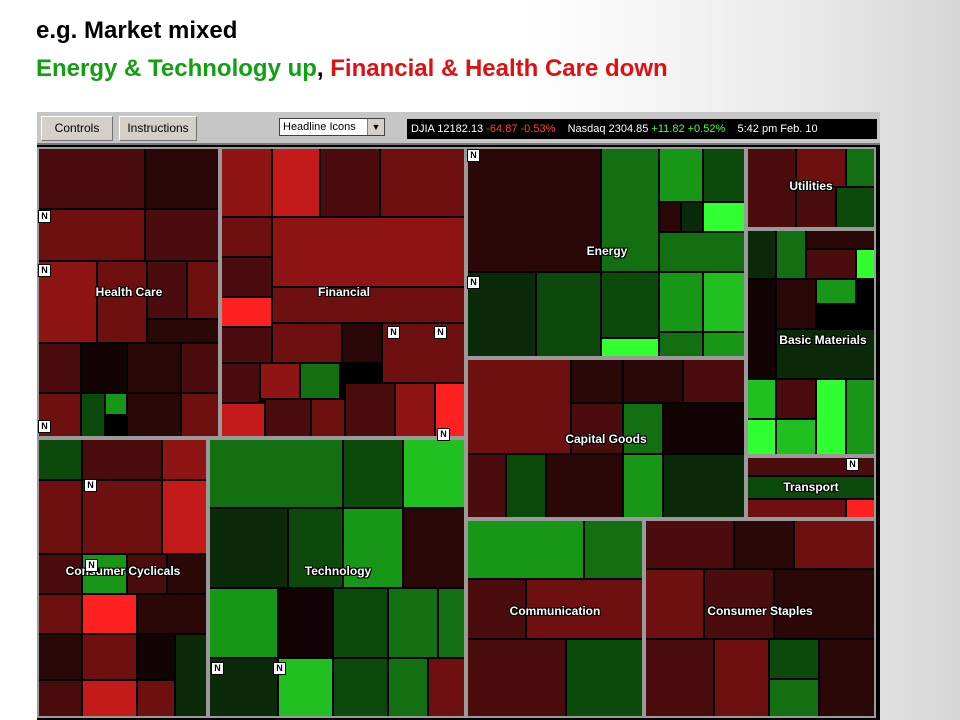 Image resolution: width=960 pixels, height=720 pixels. I want to click on controls-button: Controls, so click(77, 128).